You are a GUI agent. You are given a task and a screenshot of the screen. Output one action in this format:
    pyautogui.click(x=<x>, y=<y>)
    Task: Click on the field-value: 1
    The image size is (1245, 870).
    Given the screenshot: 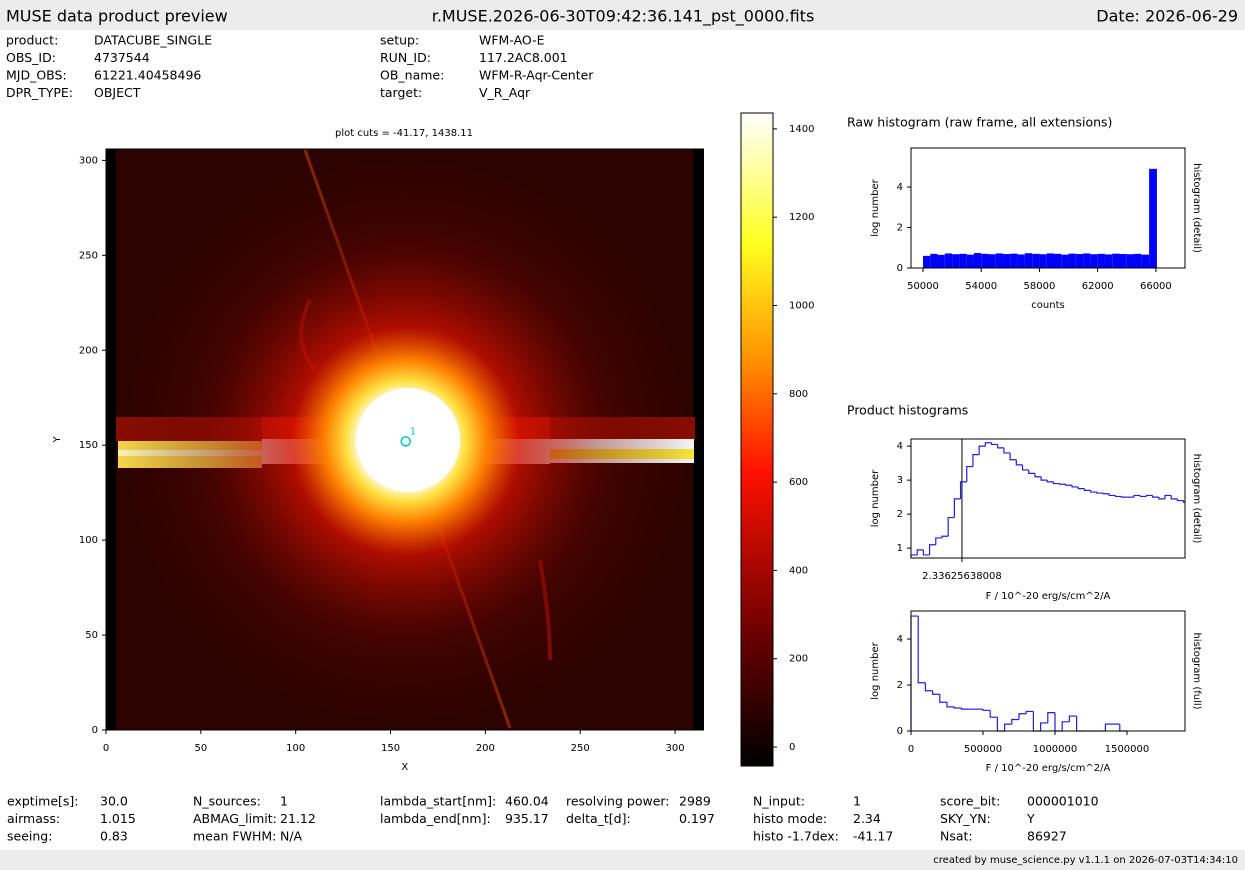 What is the action you would take?
    pyautogui.click(x=284, y=801)
    